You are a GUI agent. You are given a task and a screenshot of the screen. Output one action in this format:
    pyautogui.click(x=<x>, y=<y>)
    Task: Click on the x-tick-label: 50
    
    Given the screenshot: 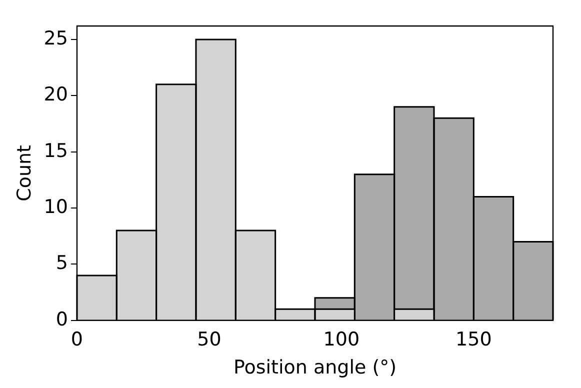 What is the action you would take?
    pyautogui.click(x=209, y=339)
    